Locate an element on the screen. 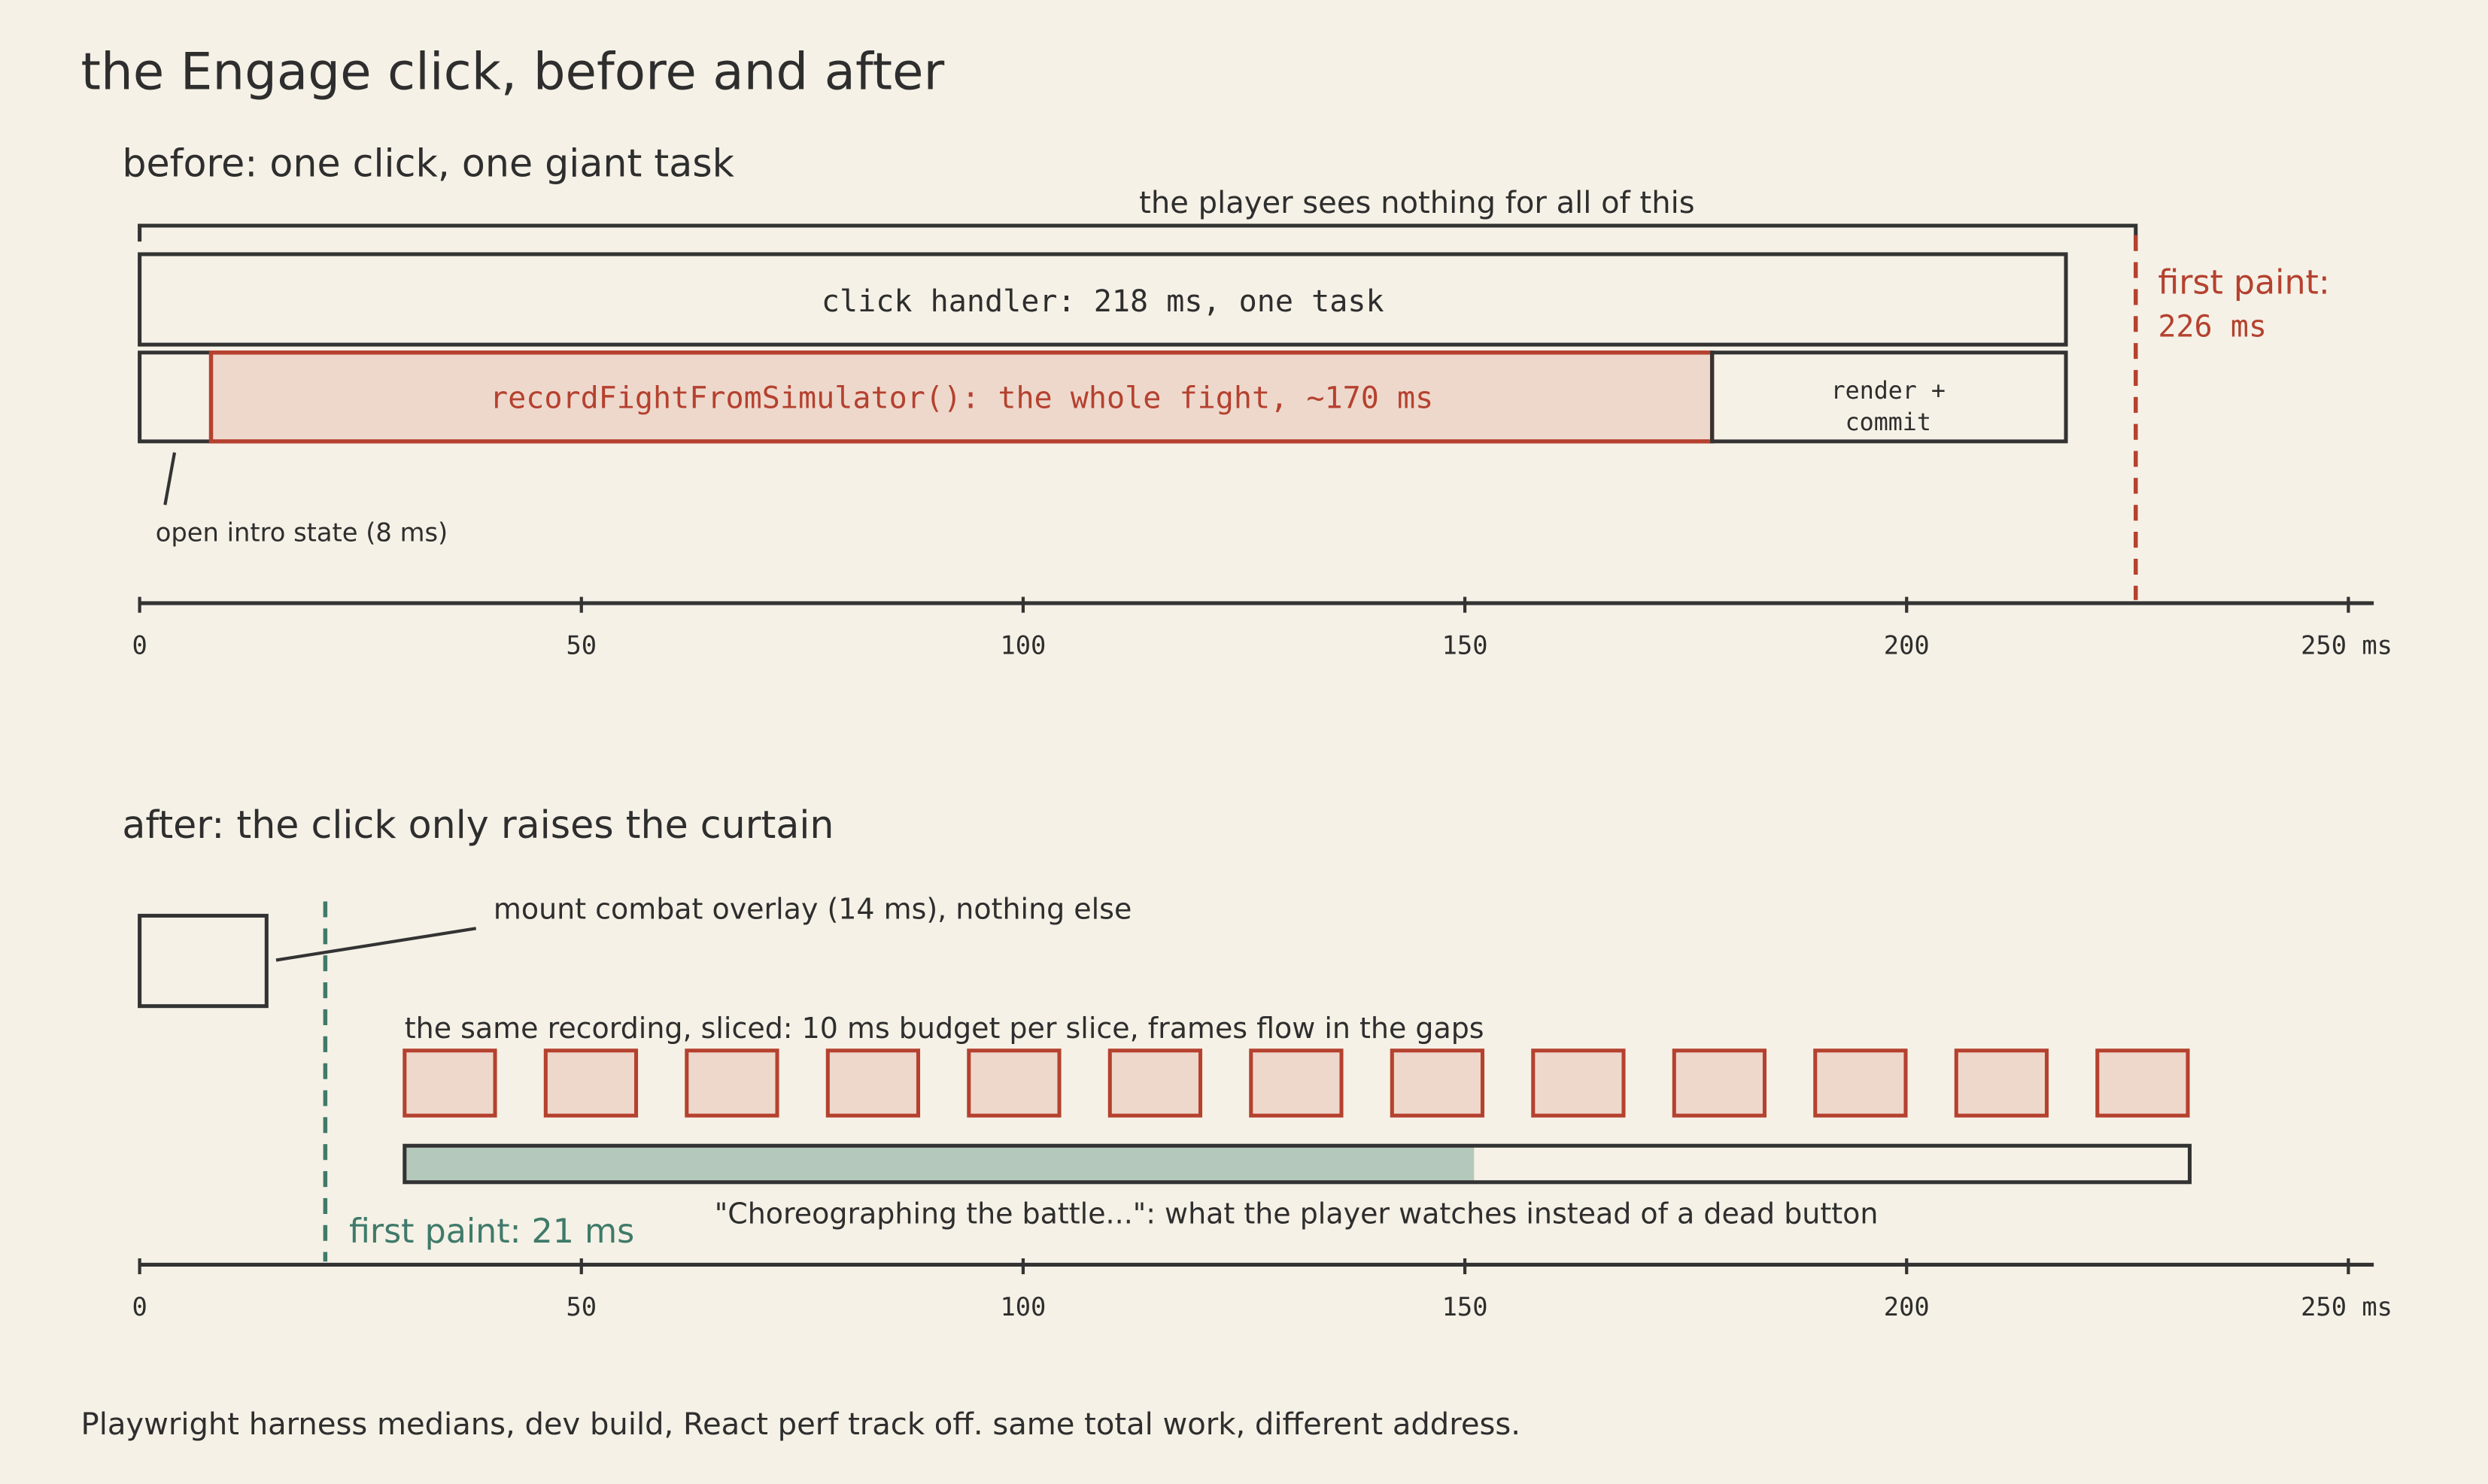  mount-box is located at coordinates (204, 961).